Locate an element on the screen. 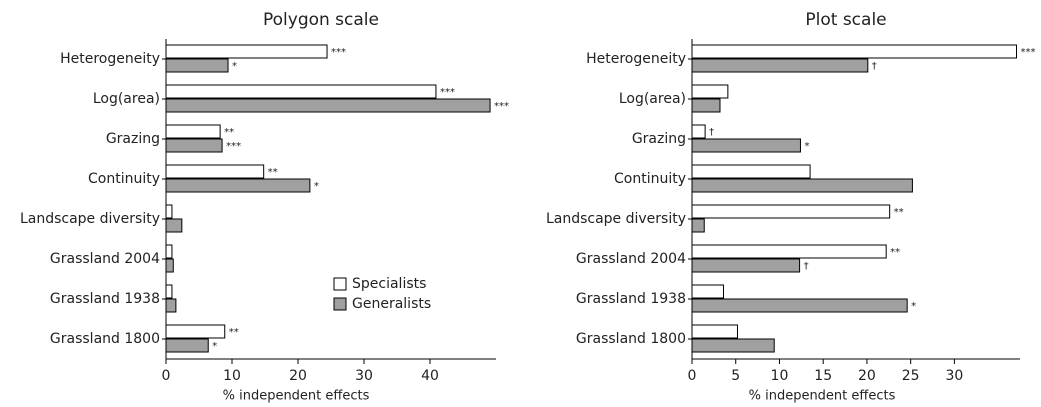  legend-label: Specialists is located at coordinates (389, 284).